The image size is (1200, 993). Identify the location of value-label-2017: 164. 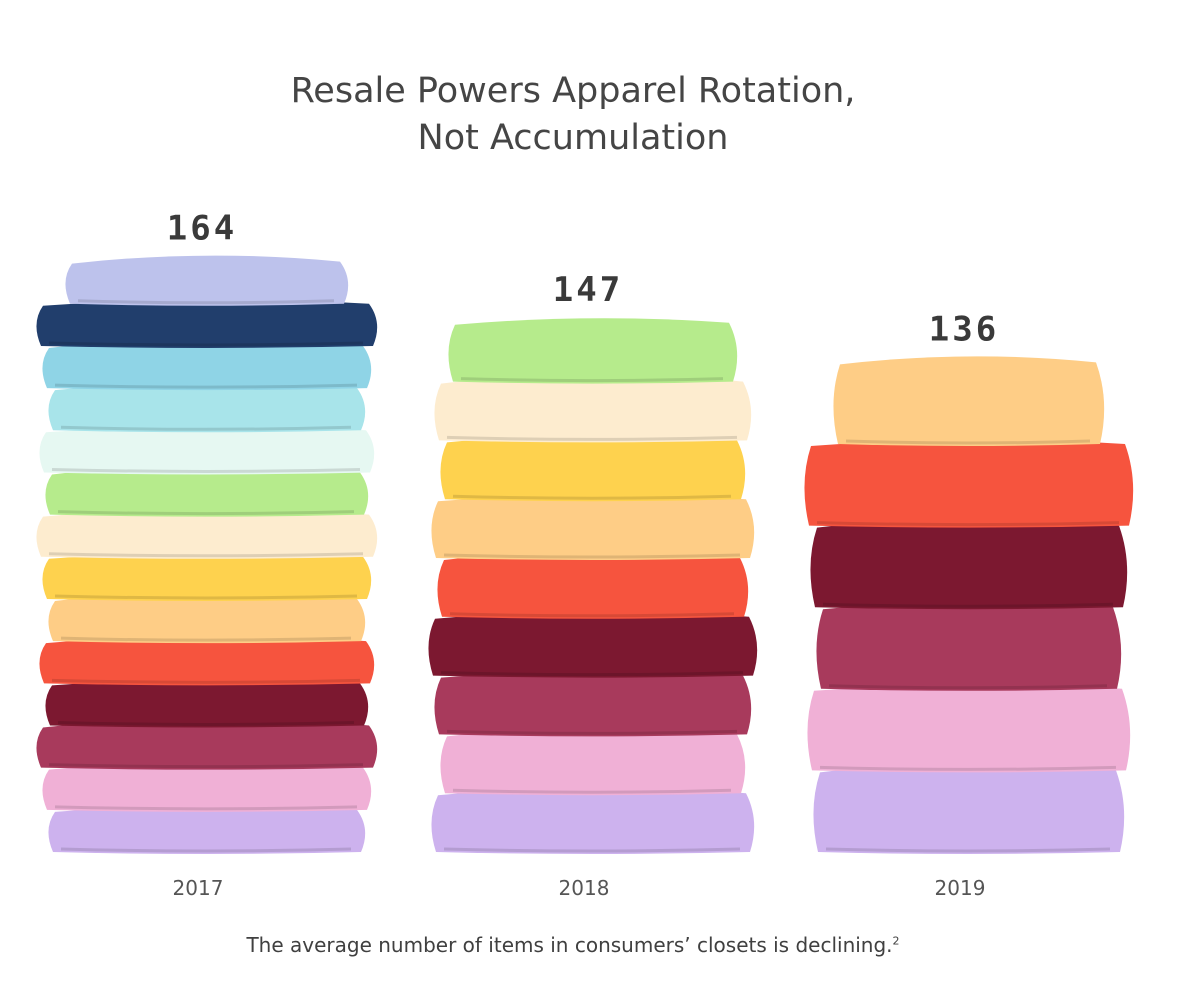
(202, 229).